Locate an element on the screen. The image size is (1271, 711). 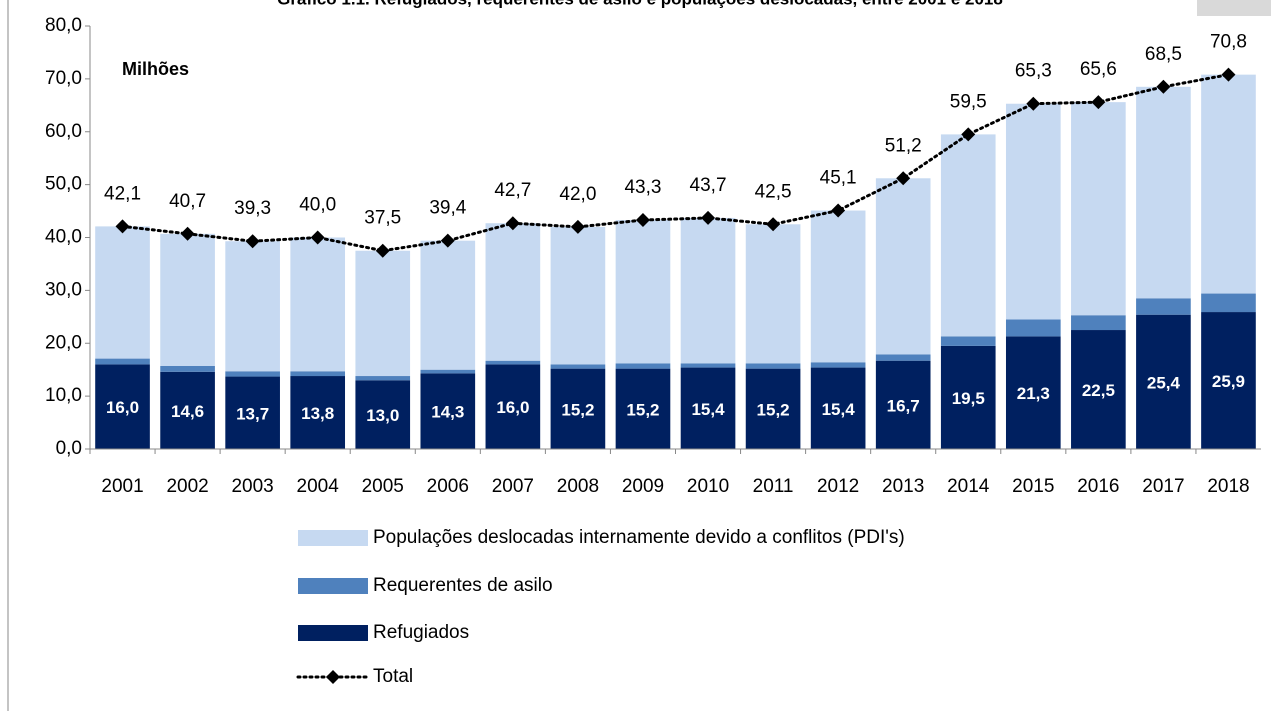
x-tick-label: 2014 is located at coordinates (968, 486).